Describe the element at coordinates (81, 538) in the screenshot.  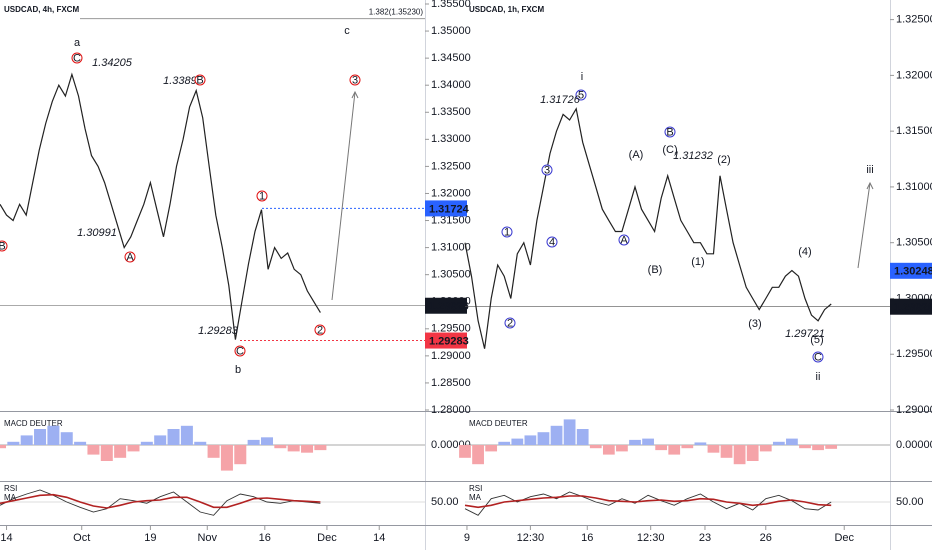
I see `x-tick-label: Oct` at that location.